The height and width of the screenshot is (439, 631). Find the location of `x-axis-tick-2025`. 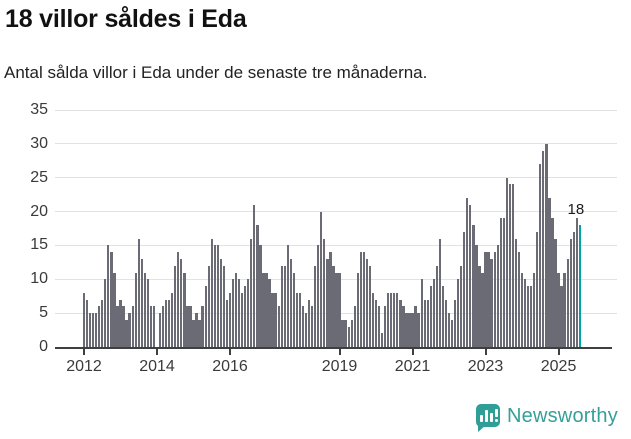

x-axis-tick-2025 is located at coordinates (558, 352).